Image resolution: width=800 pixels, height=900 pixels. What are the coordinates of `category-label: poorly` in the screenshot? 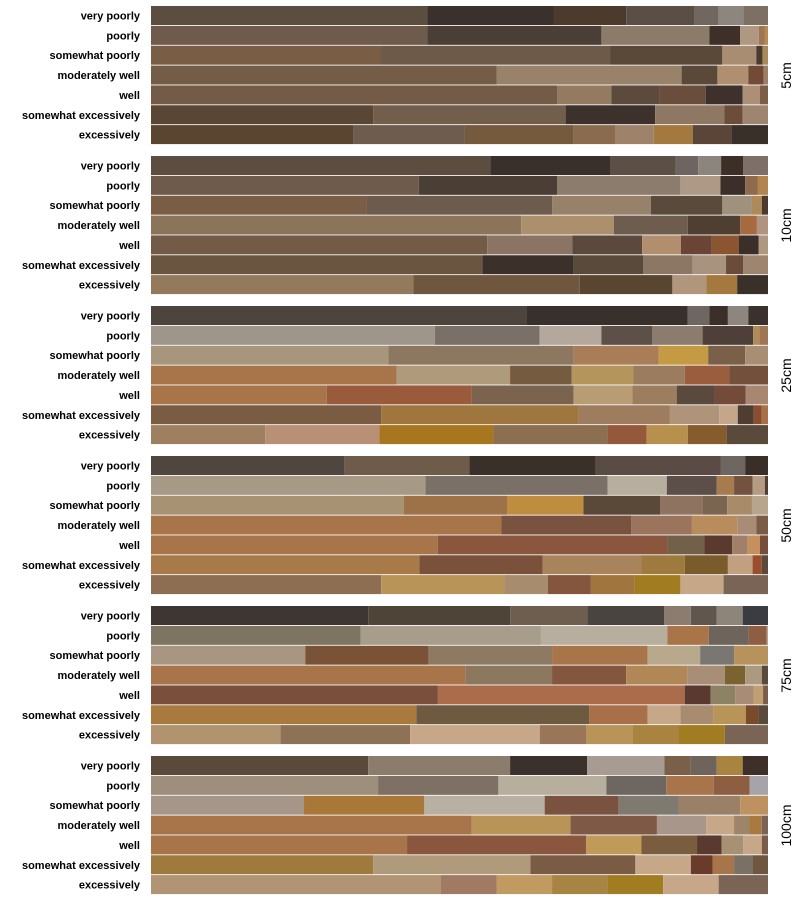 It's located at (123, 786).